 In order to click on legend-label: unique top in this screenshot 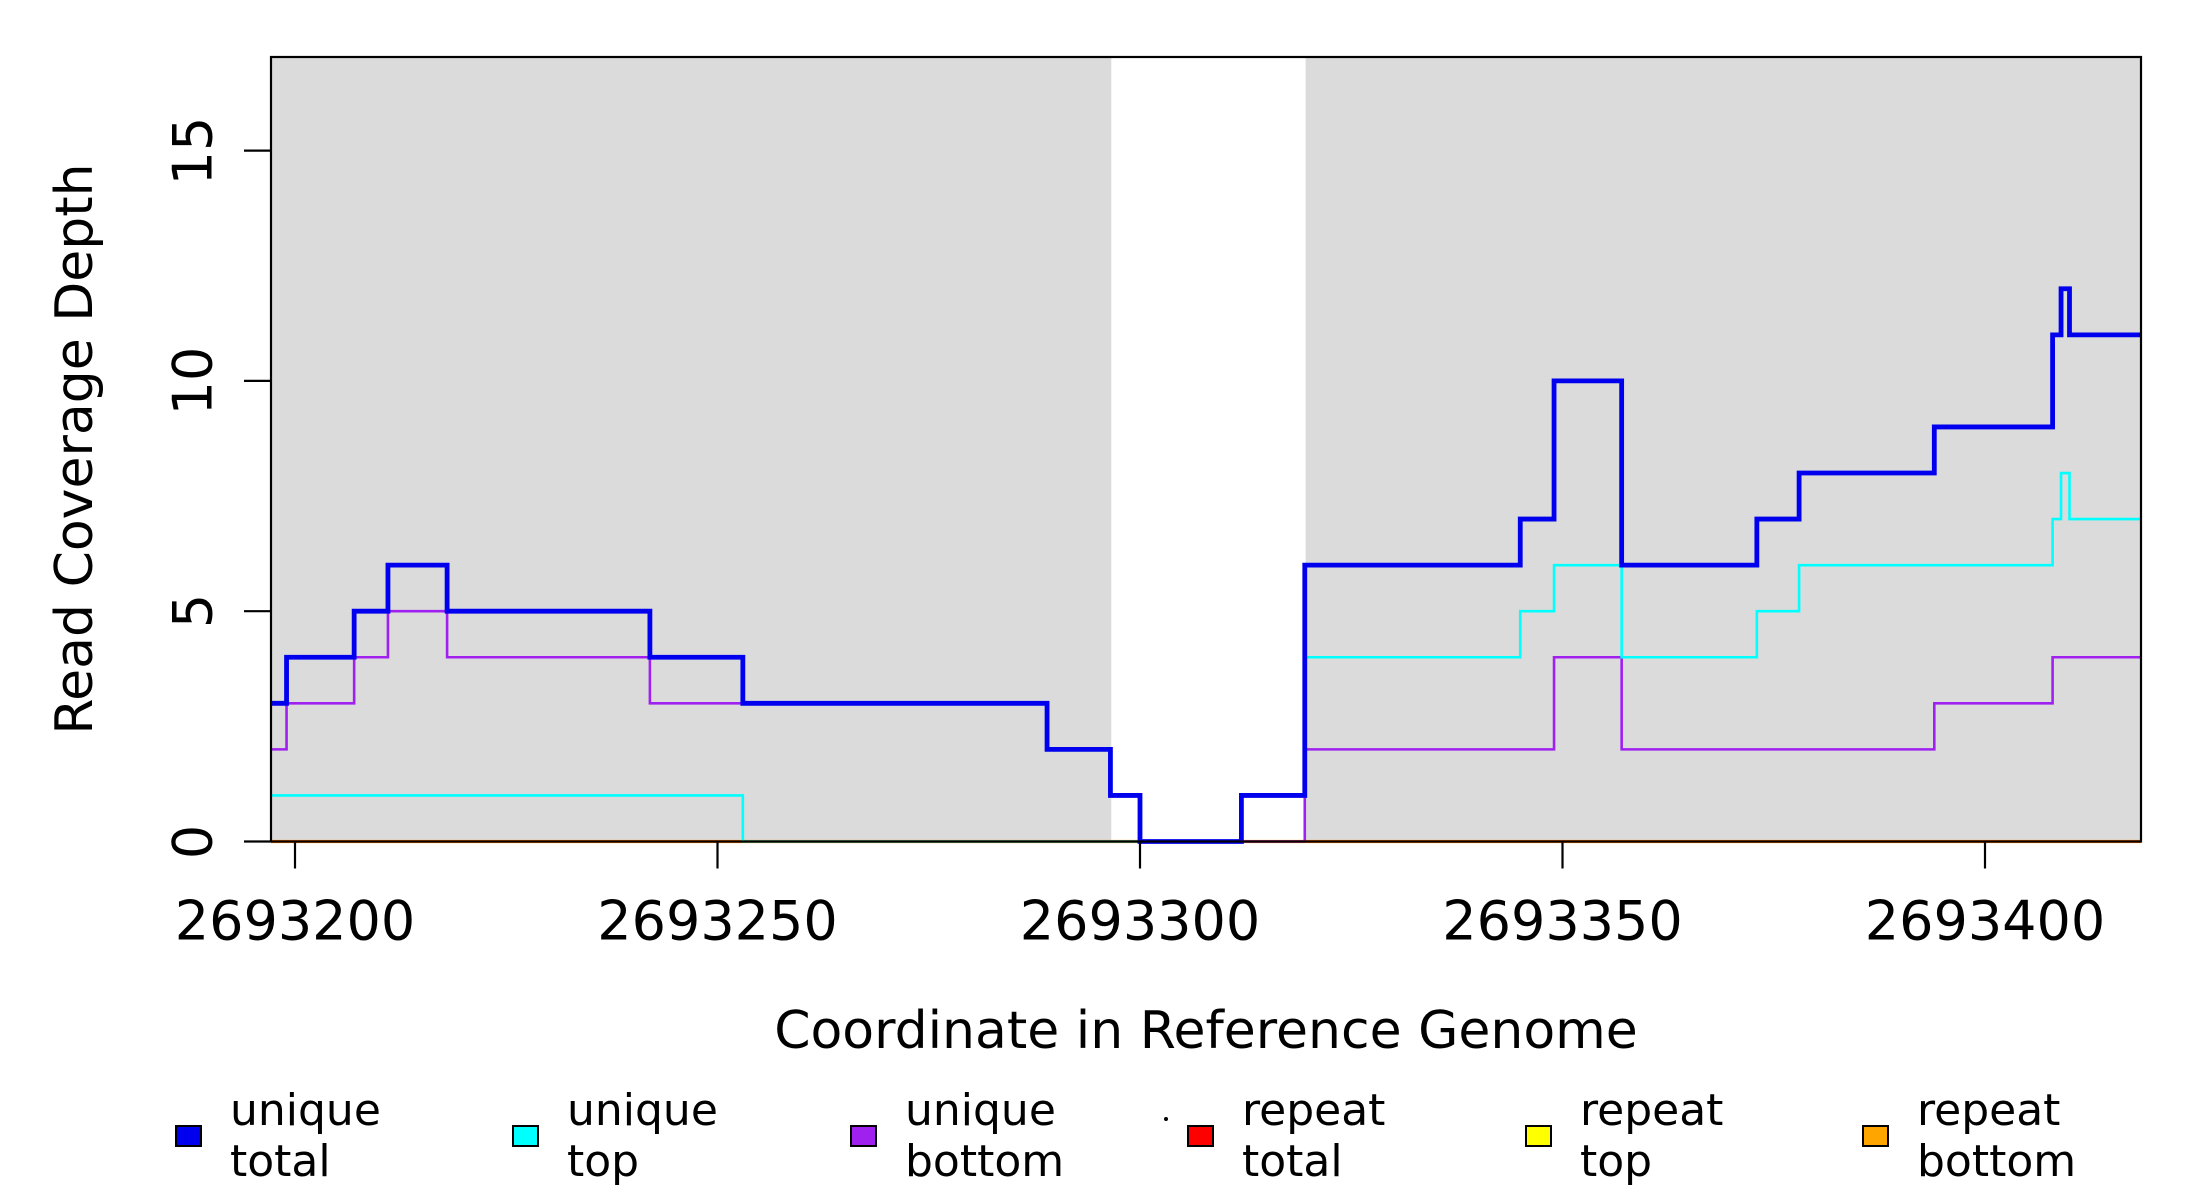, I will do `click(642, 1136)`.